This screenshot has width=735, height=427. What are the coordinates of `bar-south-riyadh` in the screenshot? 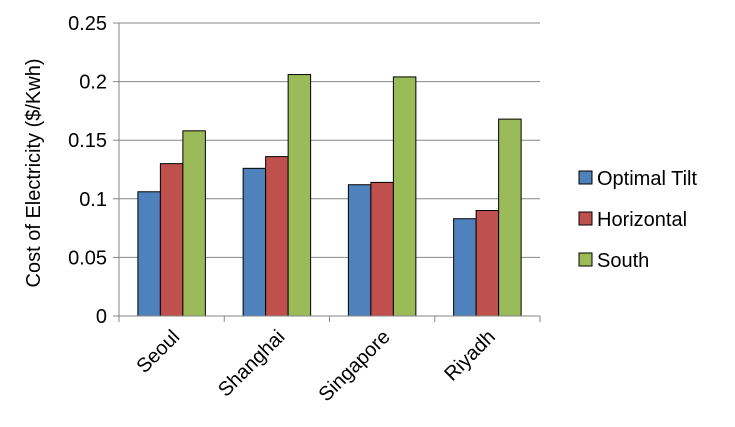 It's located at (510, 217).